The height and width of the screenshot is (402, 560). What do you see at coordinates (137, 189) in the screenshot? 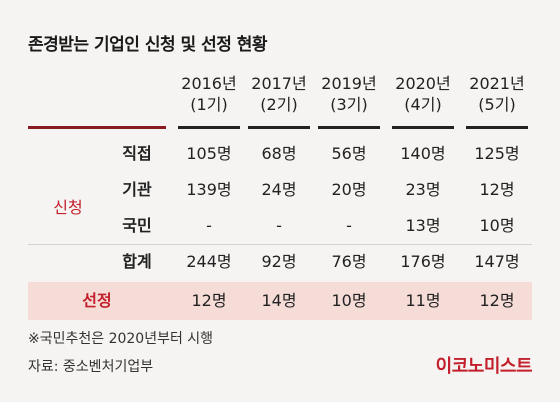
I see `row-label: 기관` at bounding box center [137, 189].